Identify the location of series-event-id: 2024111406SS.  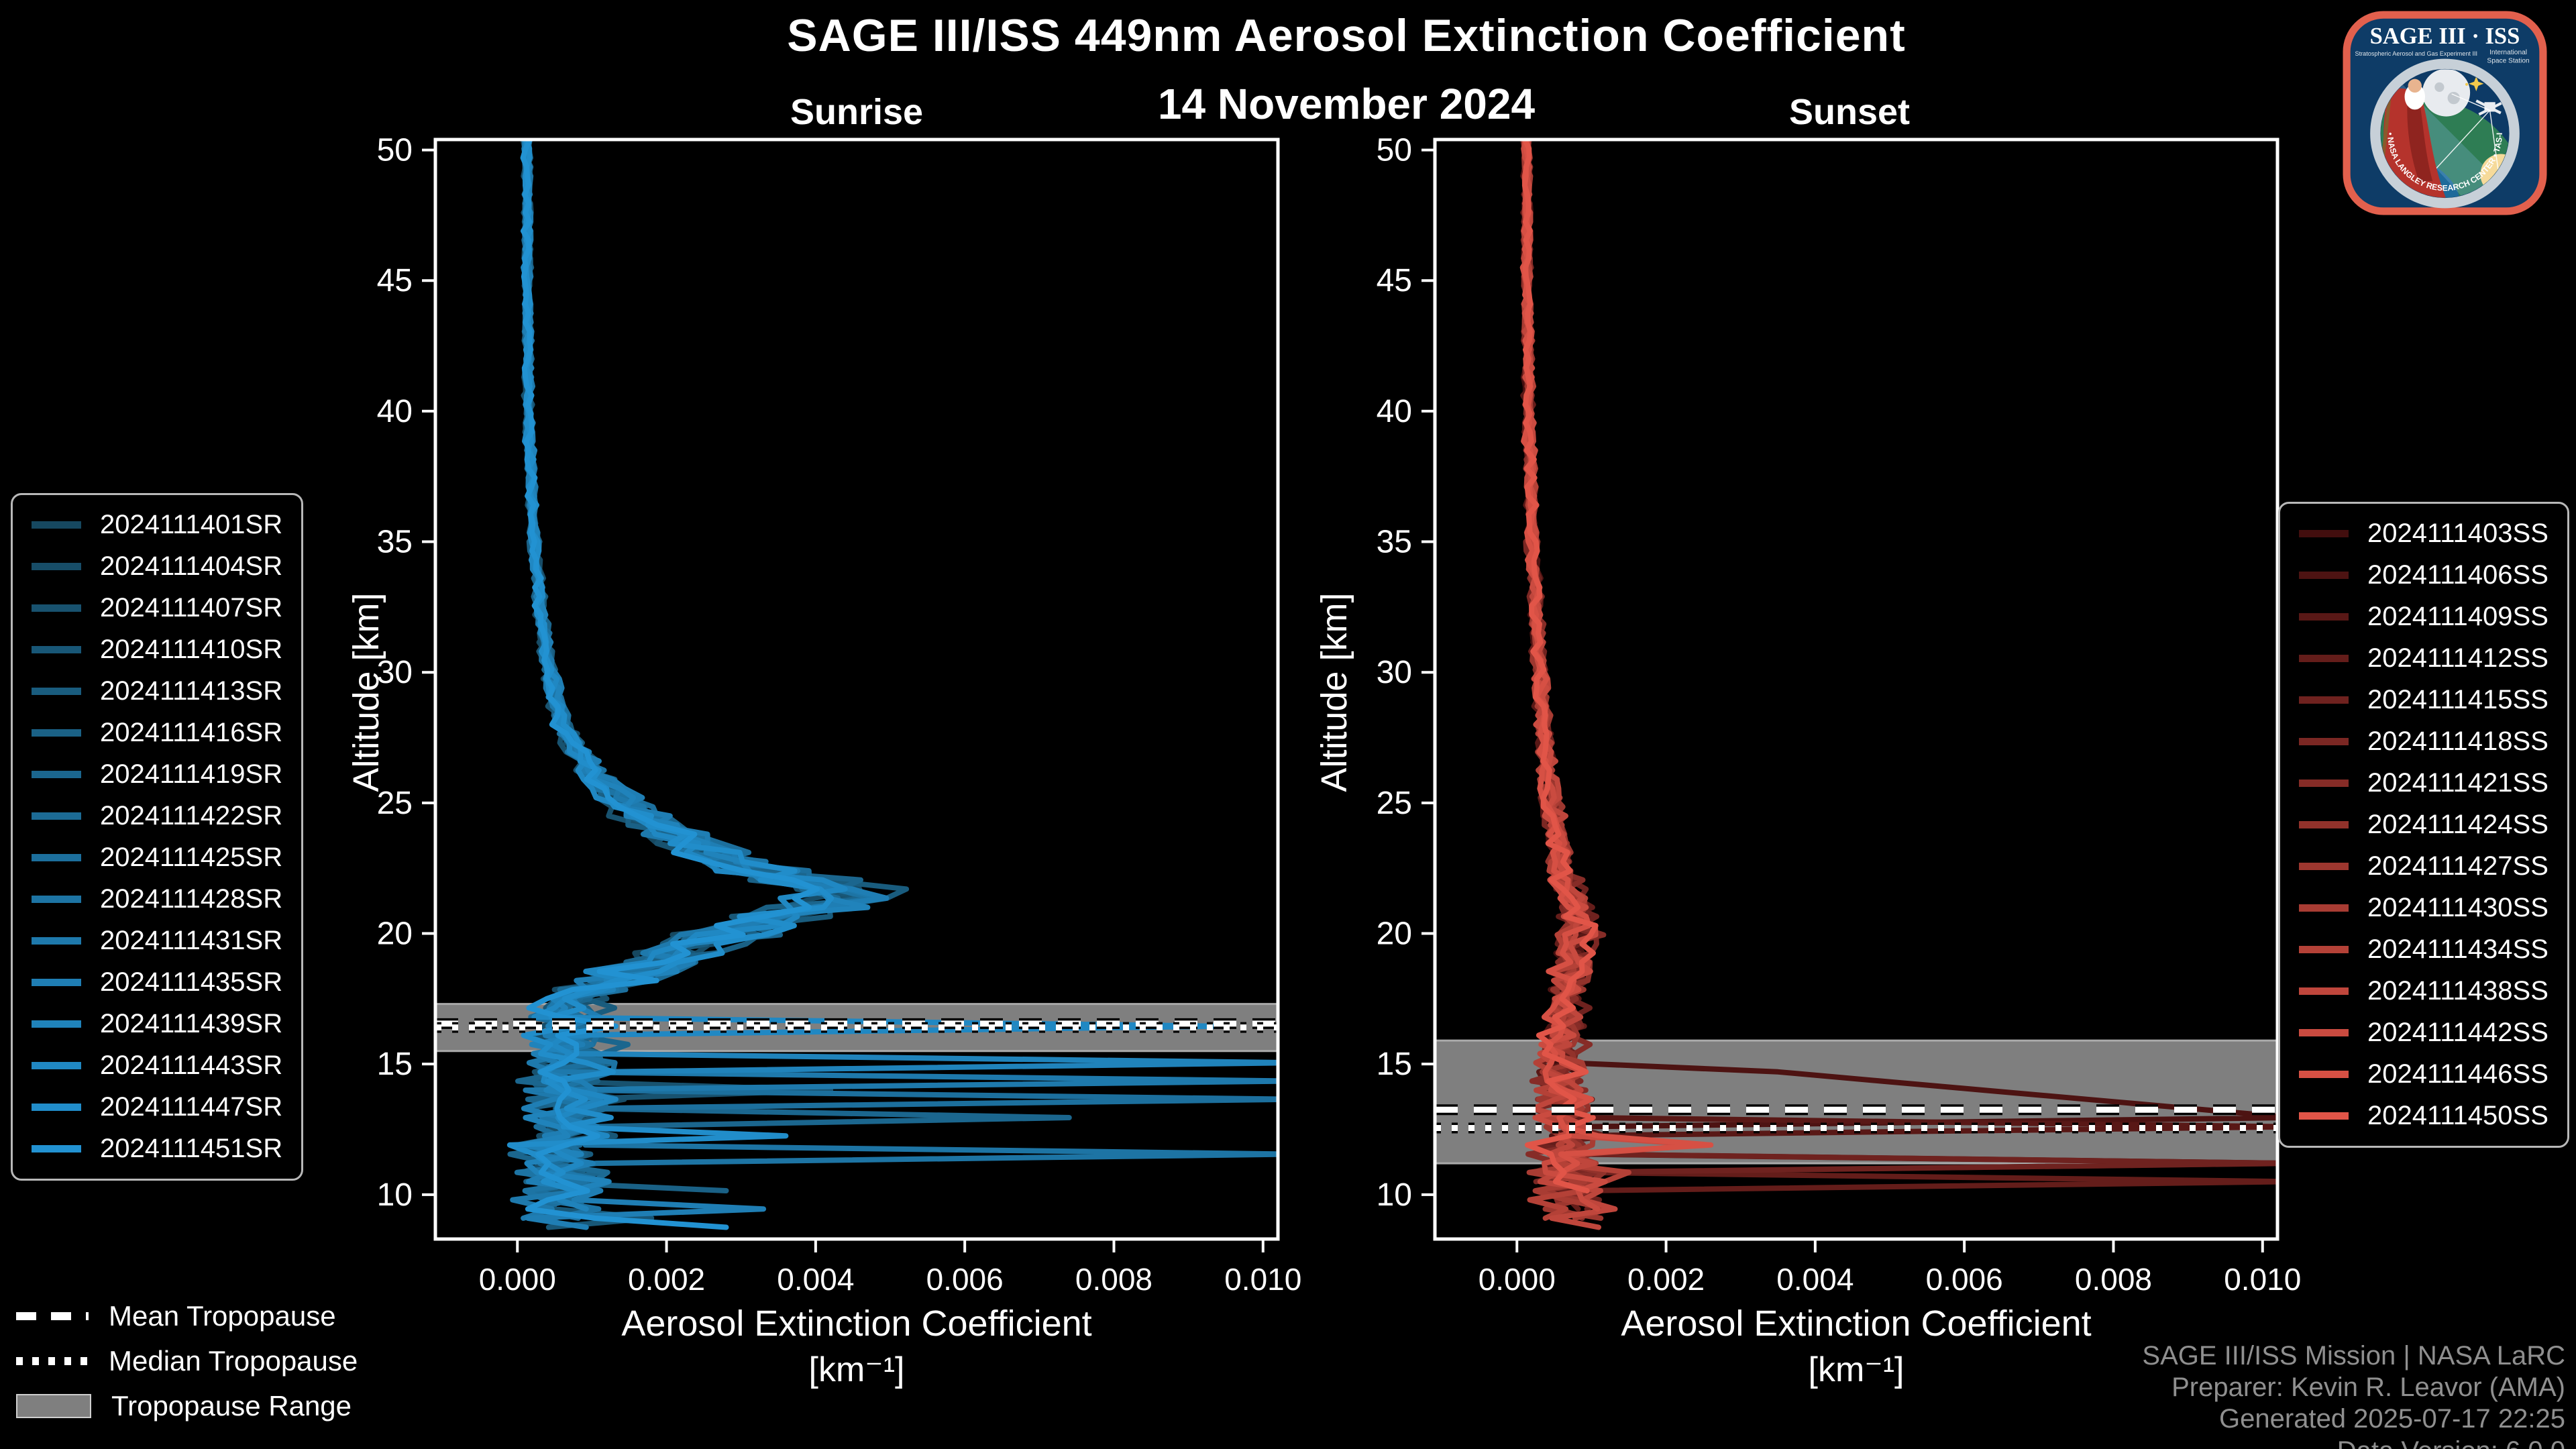
(2457, 575).